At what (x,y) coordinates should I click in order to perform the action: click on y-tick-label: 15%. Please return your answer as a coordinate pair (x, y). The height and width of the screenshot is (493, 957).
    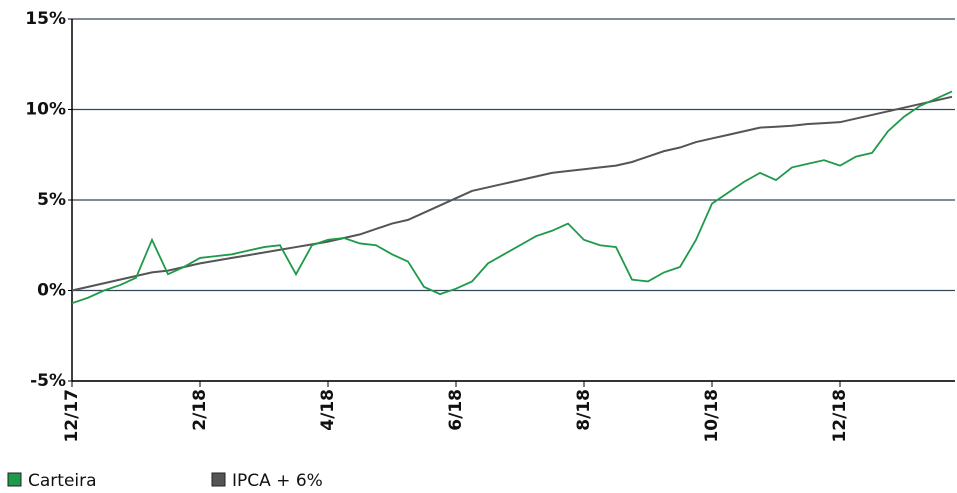
    Looking at the image, I should click on (45, 19).